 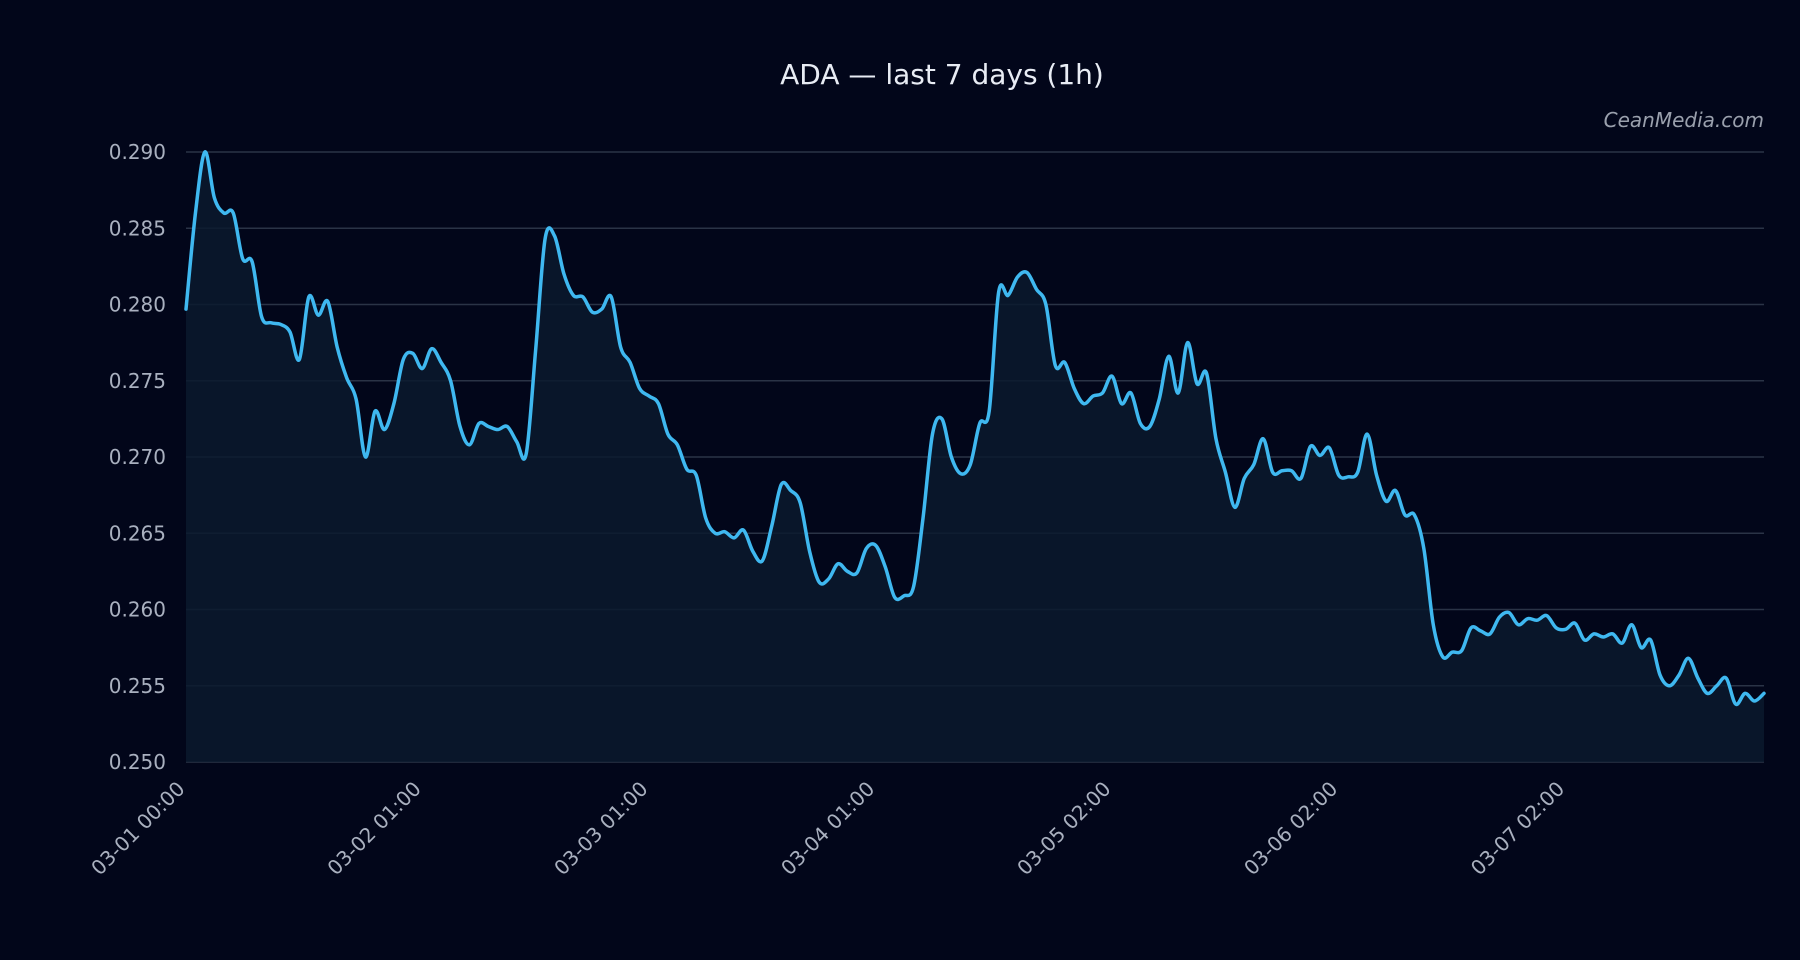 I want to click on y-tick-label: 0.265, so click(x=137, y=533).